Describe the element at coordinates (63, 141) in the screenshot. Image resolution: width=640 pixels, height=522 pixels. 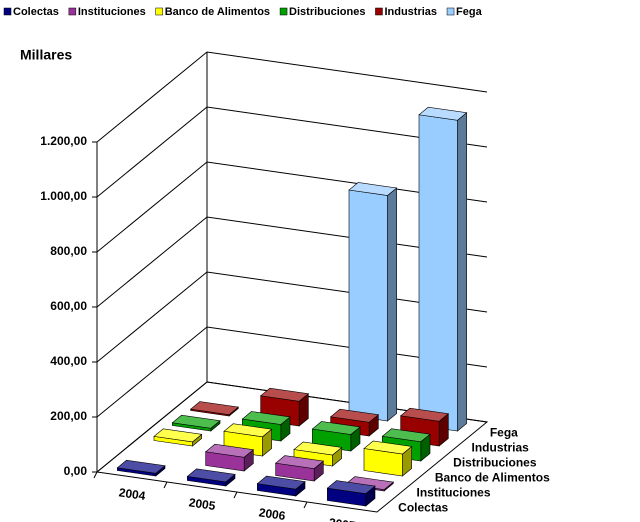
I see `y-tick-label: 1.200,00` at that location.